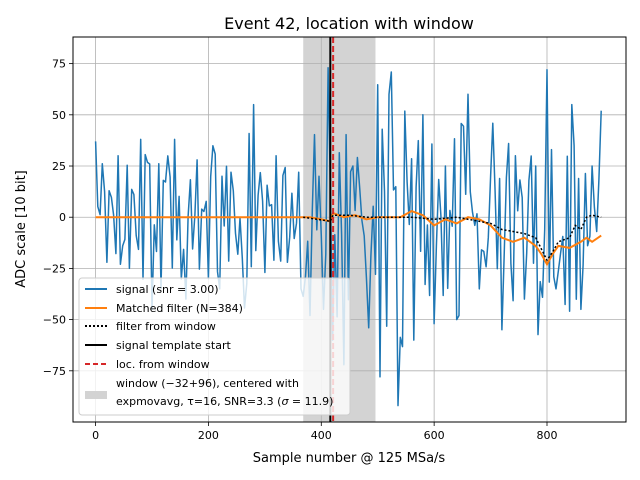 The height and width of the screenshot is (480, 640). Describe the element at coordinates (198, 401) in the screenshot. I see `legend-window-text-a: expmovavg, τ=16, SNR=3.3 (` at that location.